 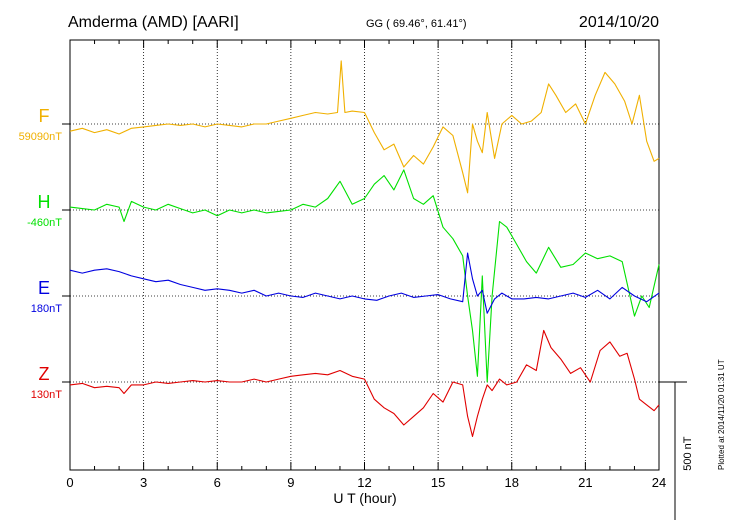 I want to click on x-tick-label: 3, so click(x=143, y=482).